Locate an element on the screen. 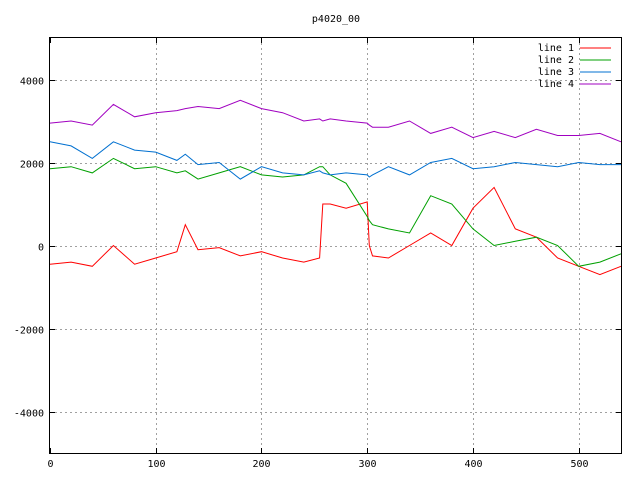  x-tick-label: 100 is located at coordinates (156, 464).